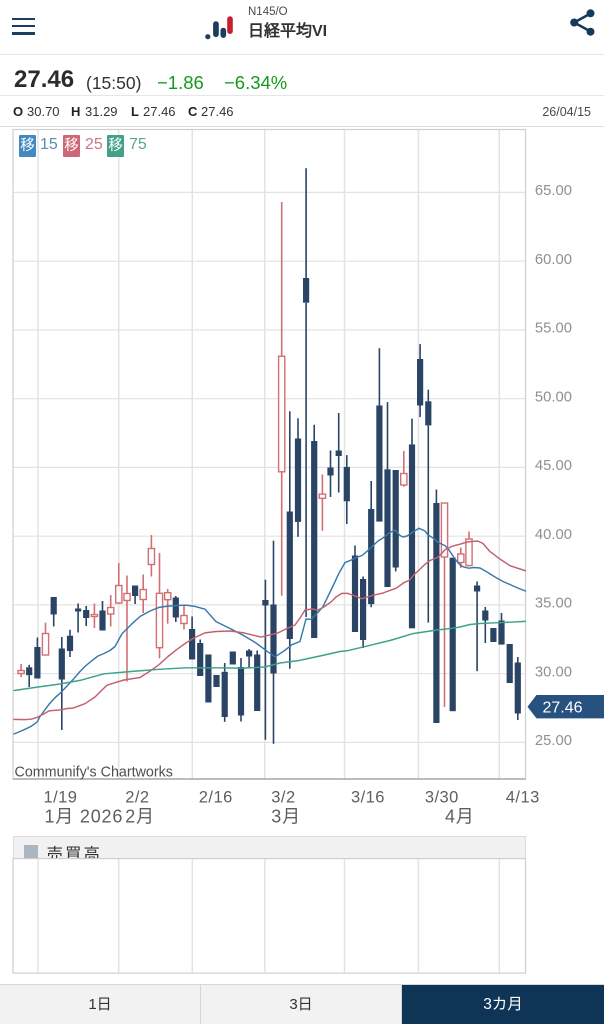 The width and height of the screenshot is (604, 1024). I want to click on svg-text: Communify's Chartworks, so click(94, 773).